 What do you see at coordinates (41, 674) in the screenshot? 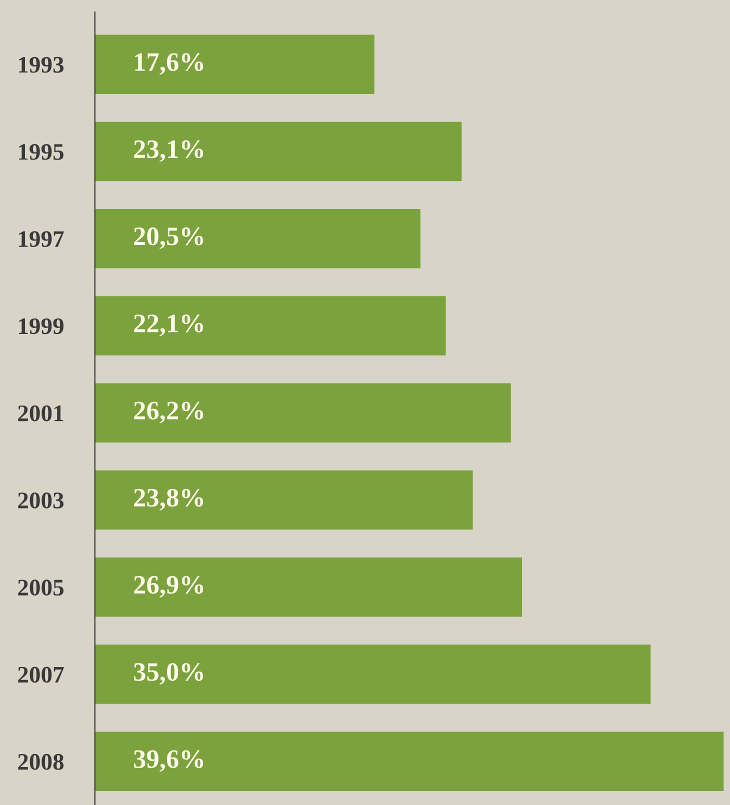
I see `y-tick-label: 2007` at bounding box center [41, 674].